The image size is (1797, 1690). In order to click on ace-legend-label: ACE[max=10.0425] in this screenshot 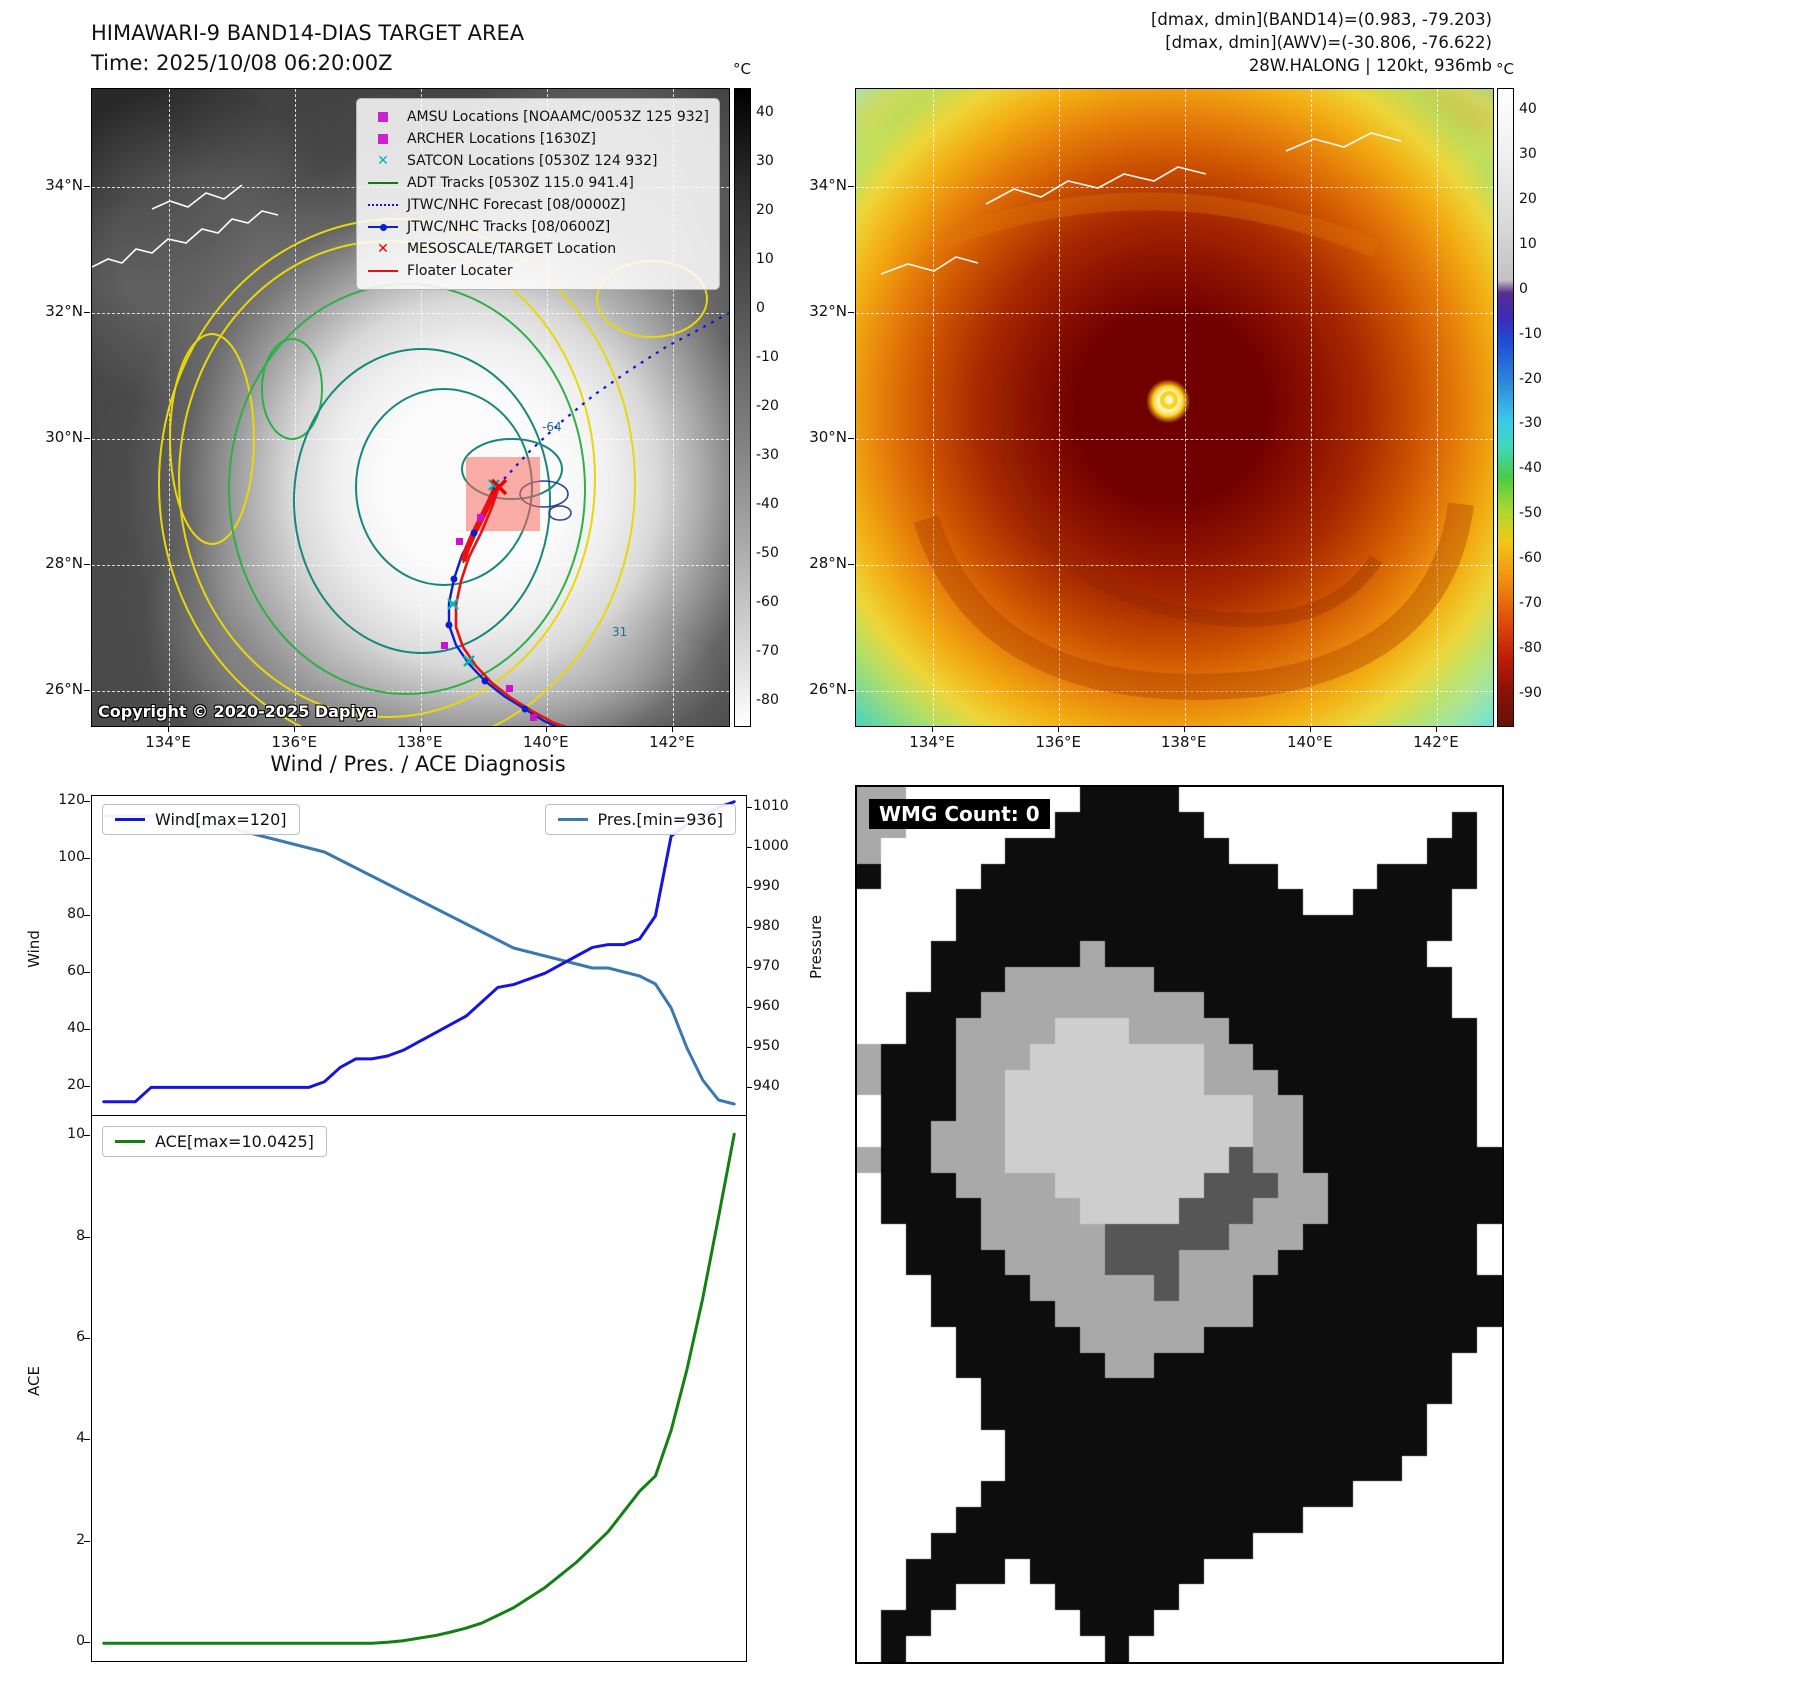, I will do `click(234, 1141)`.